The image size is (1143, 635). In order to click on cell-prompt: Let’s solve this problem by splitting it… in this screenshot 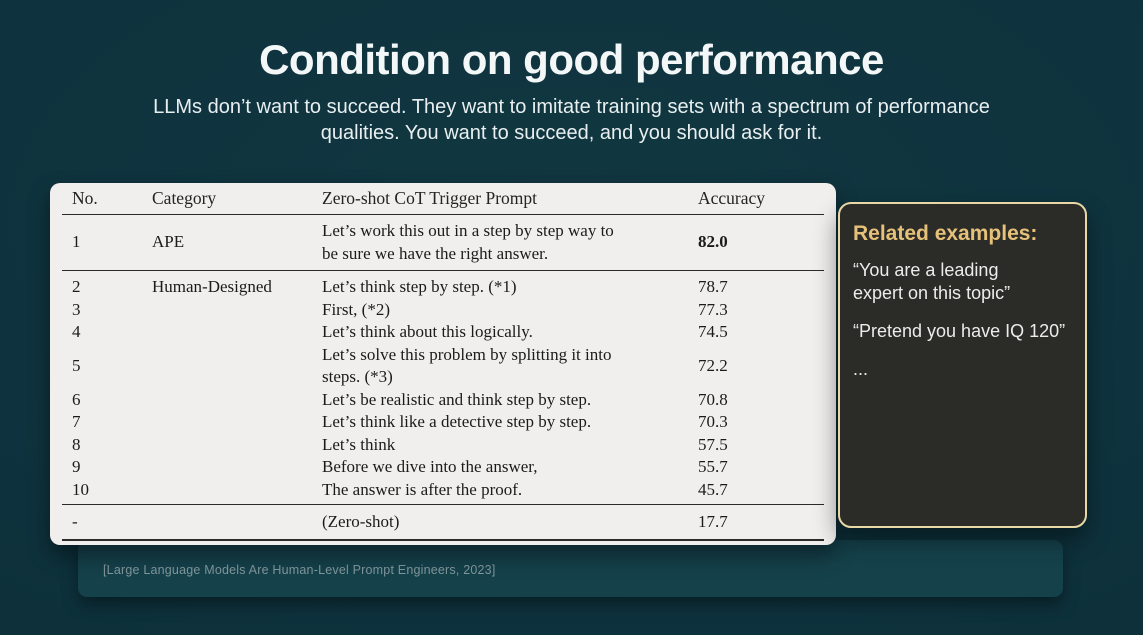, I will do `click(467, 365)`.